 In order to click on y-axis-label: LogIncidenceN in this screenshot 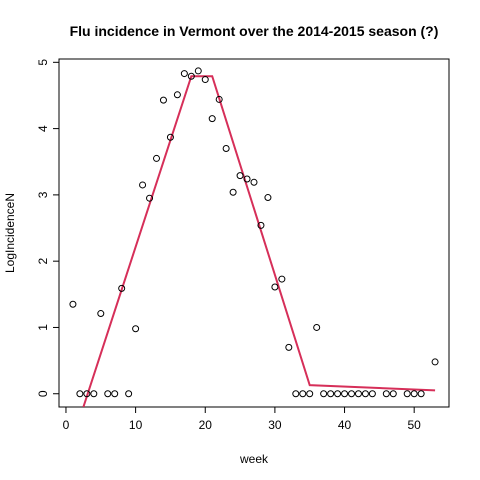, I will do `click(10, 233)`.